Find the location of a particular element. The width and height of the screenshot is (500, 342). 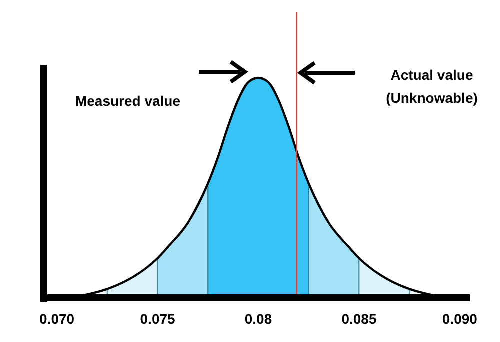

annotation: Actual value (Unknowable) is located at coordinates (432, 86).